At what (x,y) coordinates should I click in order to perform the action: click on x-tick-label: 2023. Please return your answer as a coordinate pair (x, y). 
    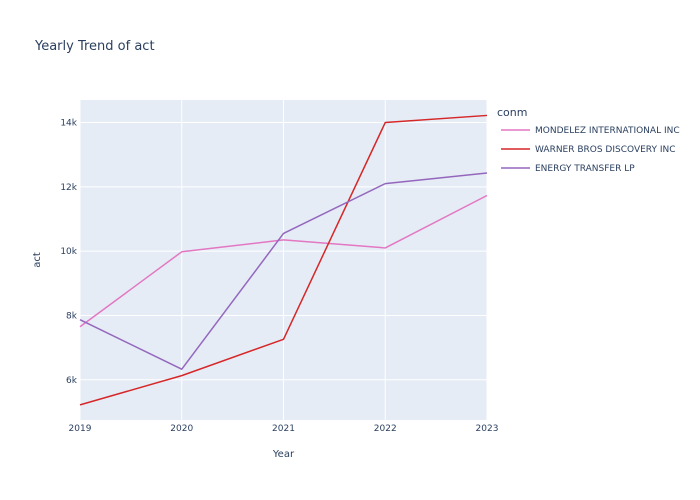
    Looking at the image, I should click on (487, 429).